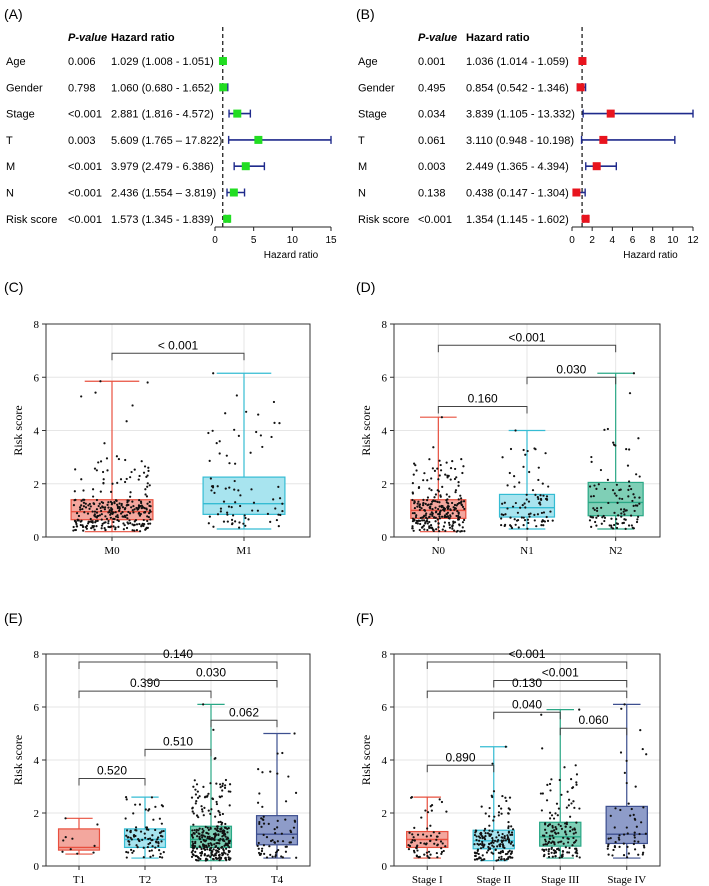 This screenshot has width=709, height=886. Describe the element at coordinates (211, 880) in the screenshot. I see `x-tick-label: T3` at that location.